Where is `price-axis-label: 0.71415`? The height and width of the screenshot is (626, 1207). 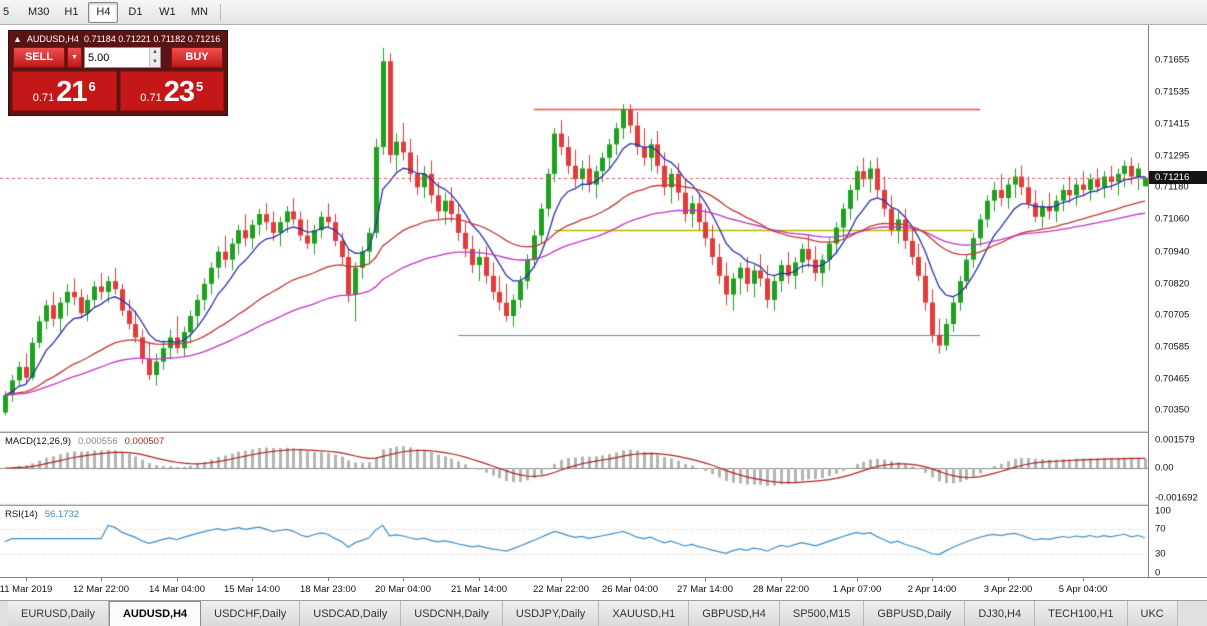
price-axis-label: 0.71415 is located at coordinates (1172, 124).